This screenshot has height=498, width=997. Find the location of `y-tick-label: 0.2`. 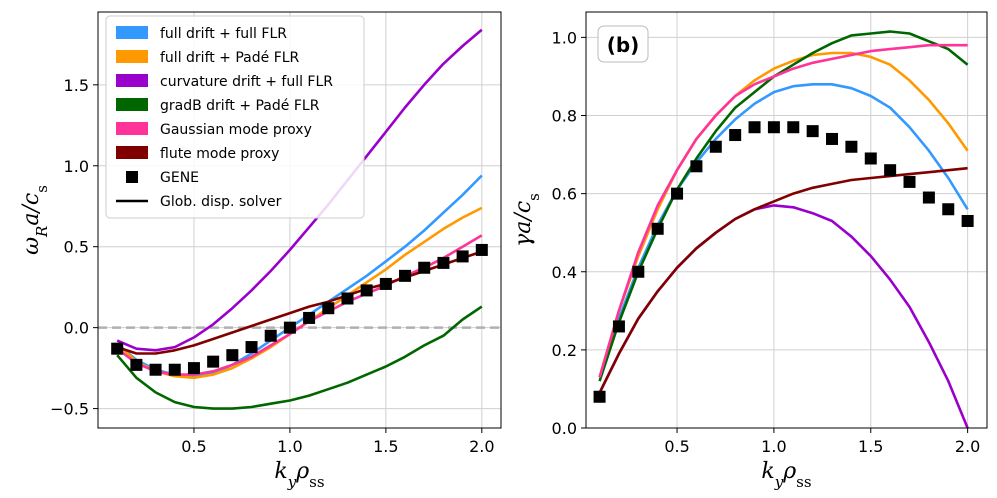

y-tick-label: 0.2 is located at coordinates (564, 350).